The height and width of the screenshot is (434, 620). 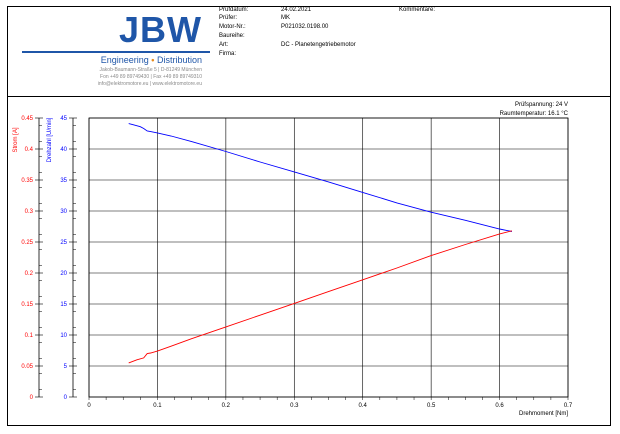 I want to click on y-tick-label: 0.2, so click(x=29, y=274).